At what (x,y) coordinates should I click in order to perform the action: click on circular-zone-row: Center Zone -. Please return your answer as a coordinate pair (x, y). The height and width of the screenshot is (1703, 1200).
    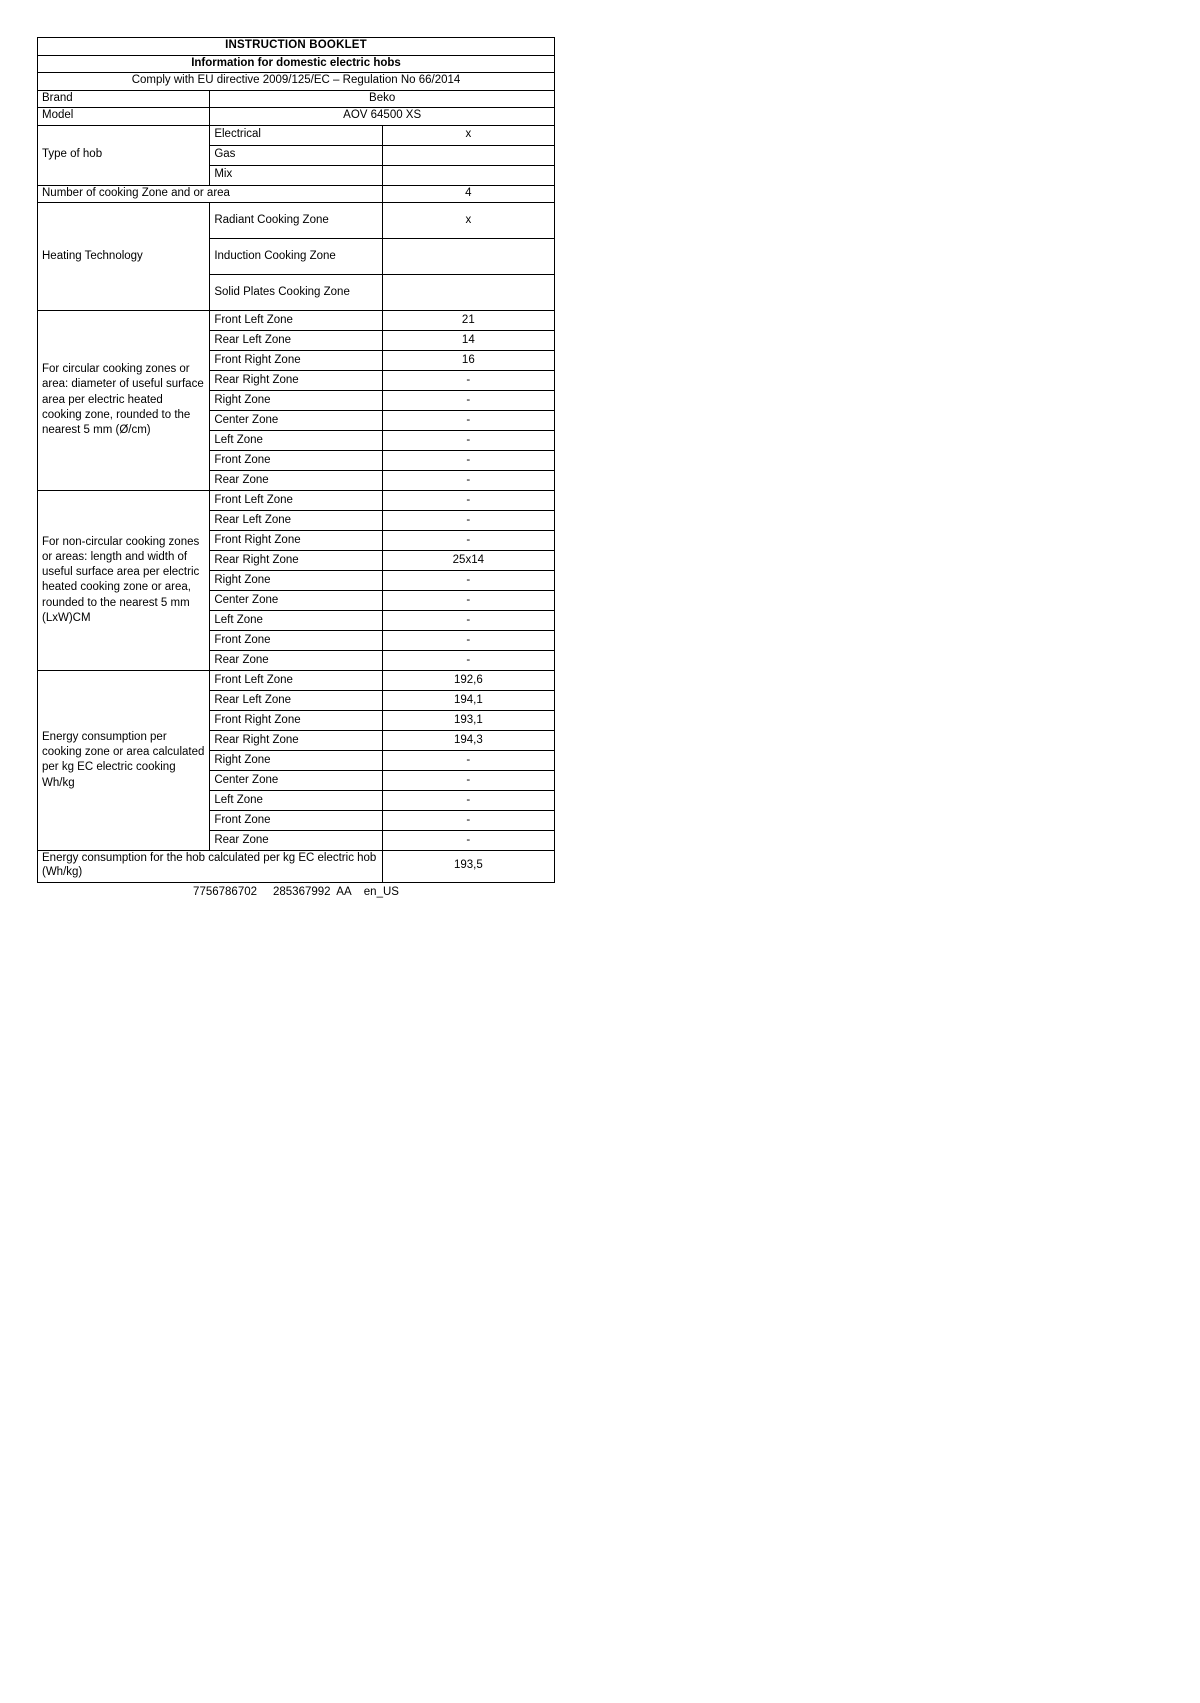
    Looking at the image, I should click on (297, 421).